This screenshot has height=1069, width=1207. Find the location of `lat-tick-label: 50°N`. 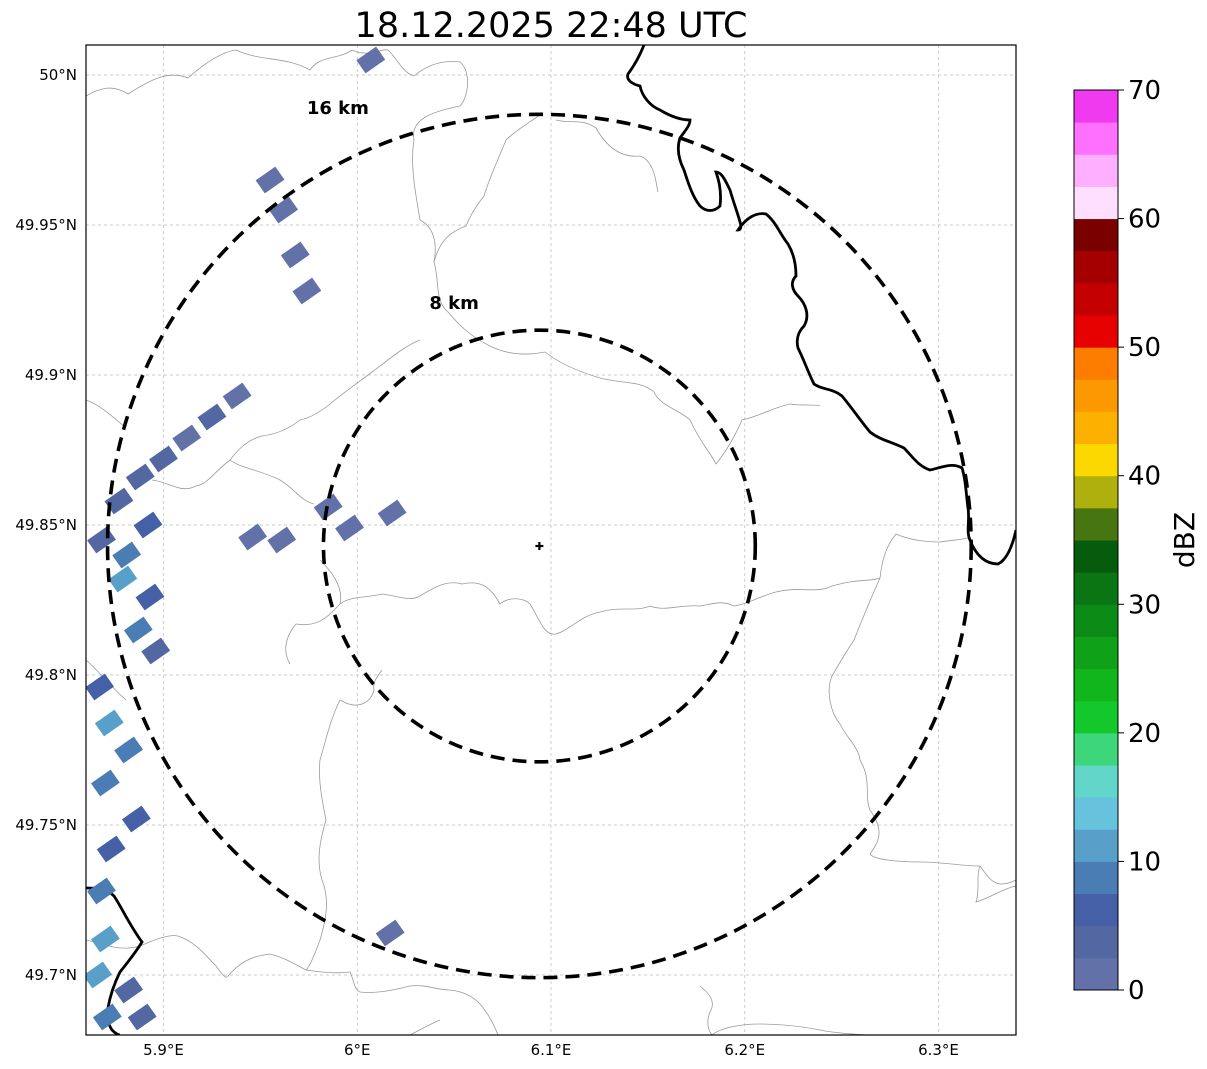

lat-tick-label: 50°N is located at coordinates (58, 75).